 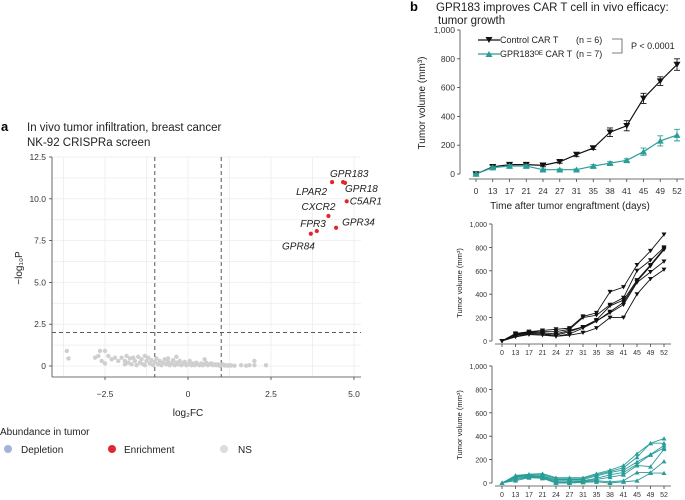 What do you see at coordinates (489, 54) in the screenshot?
I see `legend-gpr183-marker` at bounding box center [489, 54].